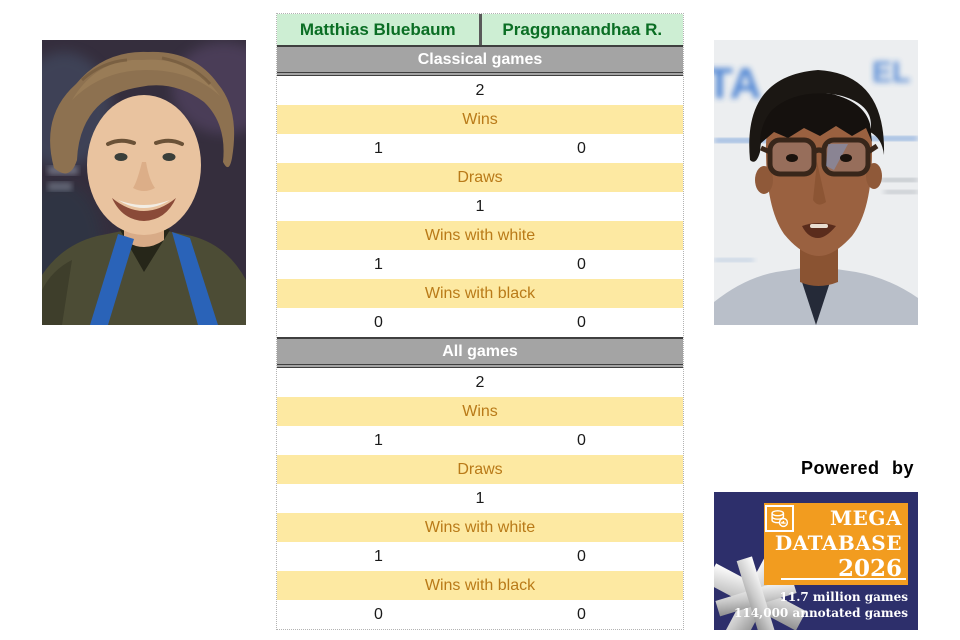 The width and height of the screenshot is (960, 640). Describe the element at coordinates (869, 568) in the screenshot. I see `logo-line-year: 2026` at that location.